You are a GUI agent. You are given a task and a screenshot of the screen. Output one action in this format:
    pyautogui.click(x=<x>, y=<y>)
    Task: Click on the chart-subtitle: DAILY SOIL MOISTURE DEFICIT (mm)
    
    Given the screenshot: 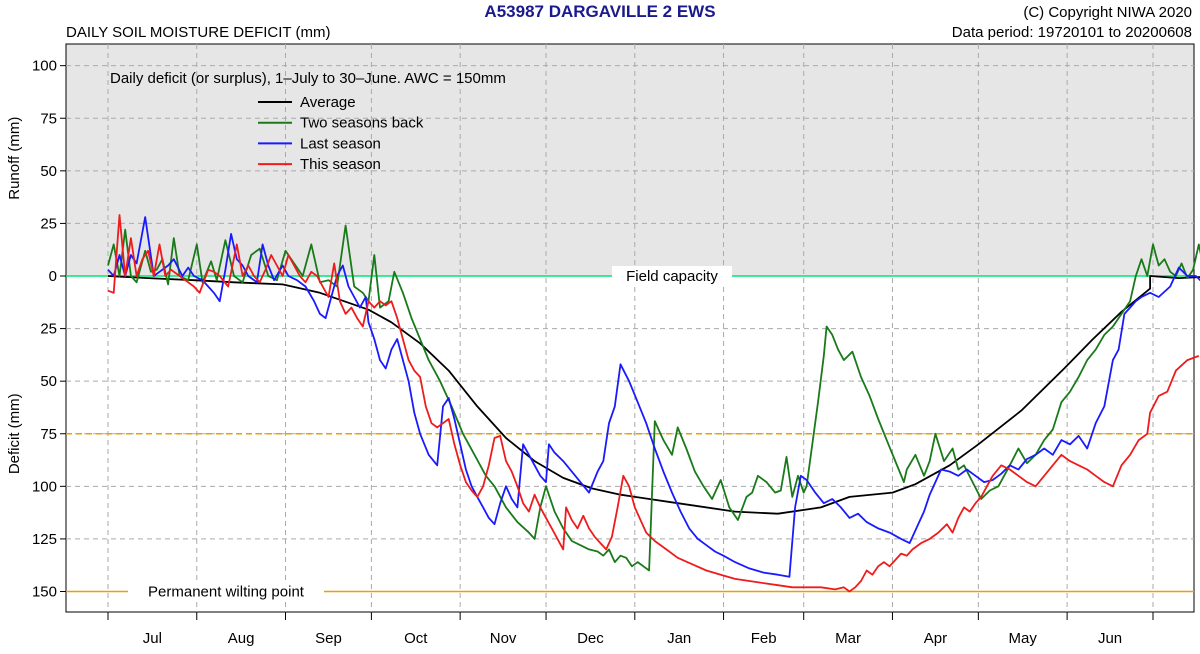 What is the action you would take?
    pyautogui.click(x=198, y=32)
    